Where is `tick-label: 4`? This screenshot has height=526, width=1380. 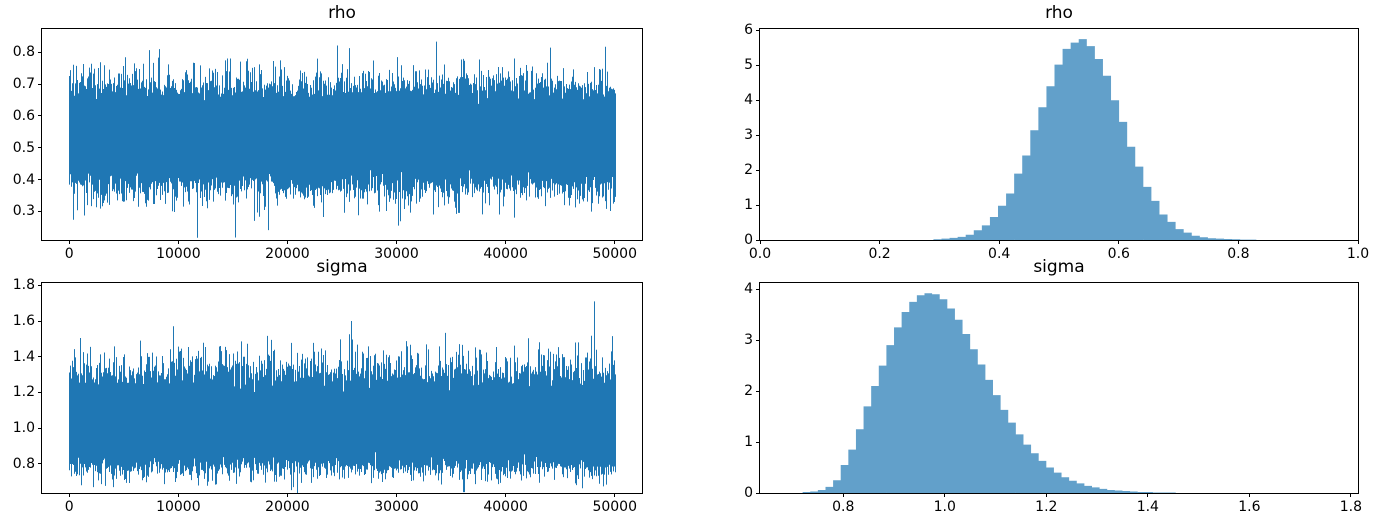 tick-label: 4 is located at coordinates (748, 289).